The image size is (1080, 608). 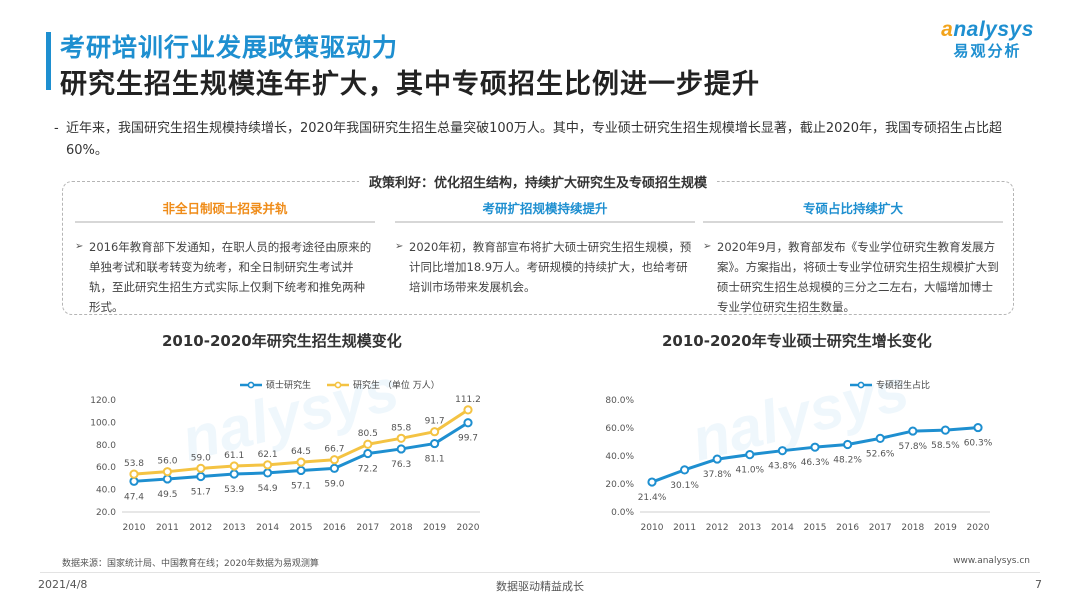 I want to click on data-label: 99.7, so click(x=468, y=439).